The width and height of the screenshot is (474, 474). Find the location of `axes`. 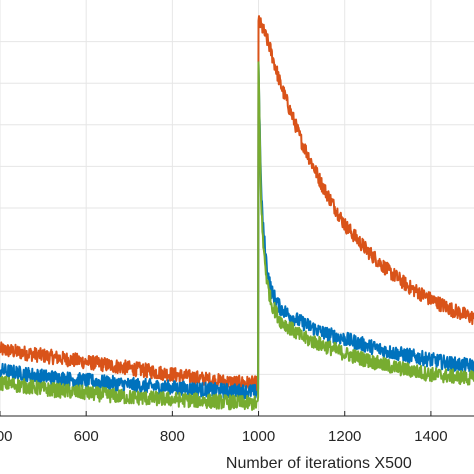

axes is located at coordinates (237, 414).